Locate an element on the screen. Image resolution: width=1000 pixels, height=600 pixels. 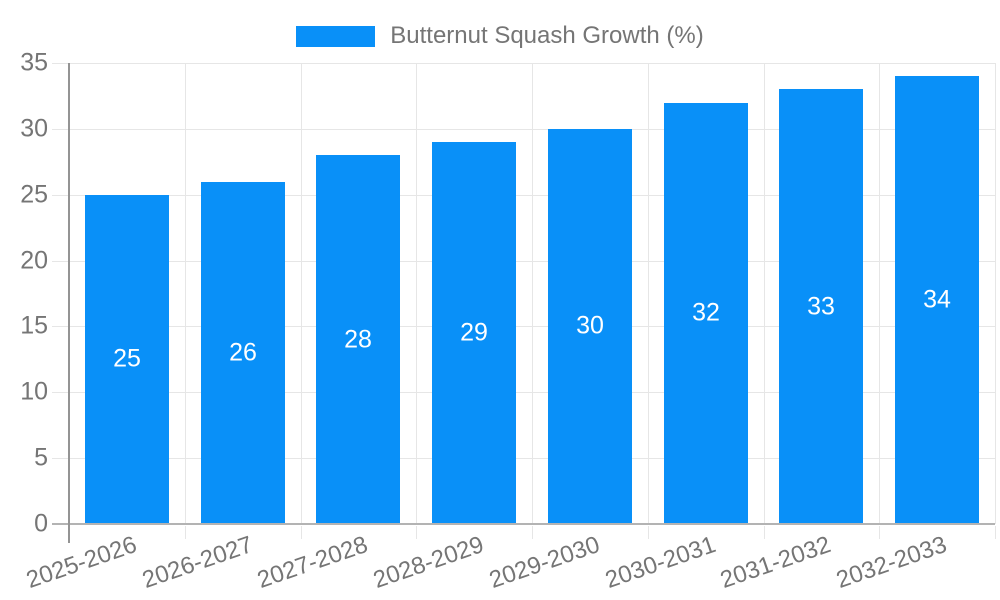
x-axis-label: 2031-2032 is located at coordinates (776, 562).